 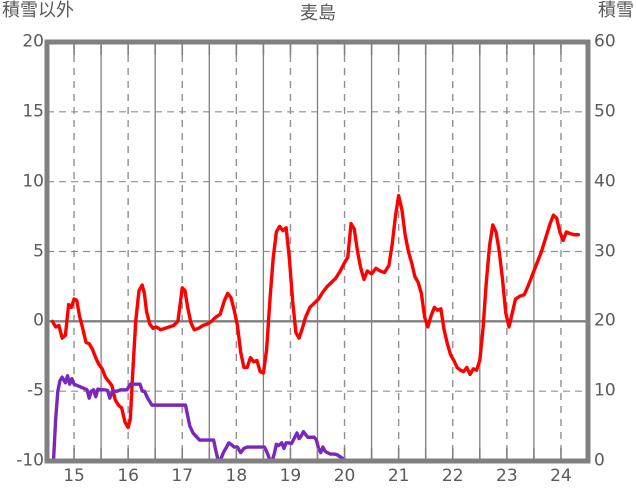 What do you see at coordinates (605, 320) in the screenshot?
I see `y-axis-right-tick-label: 20` at bounding box center [605, 320].